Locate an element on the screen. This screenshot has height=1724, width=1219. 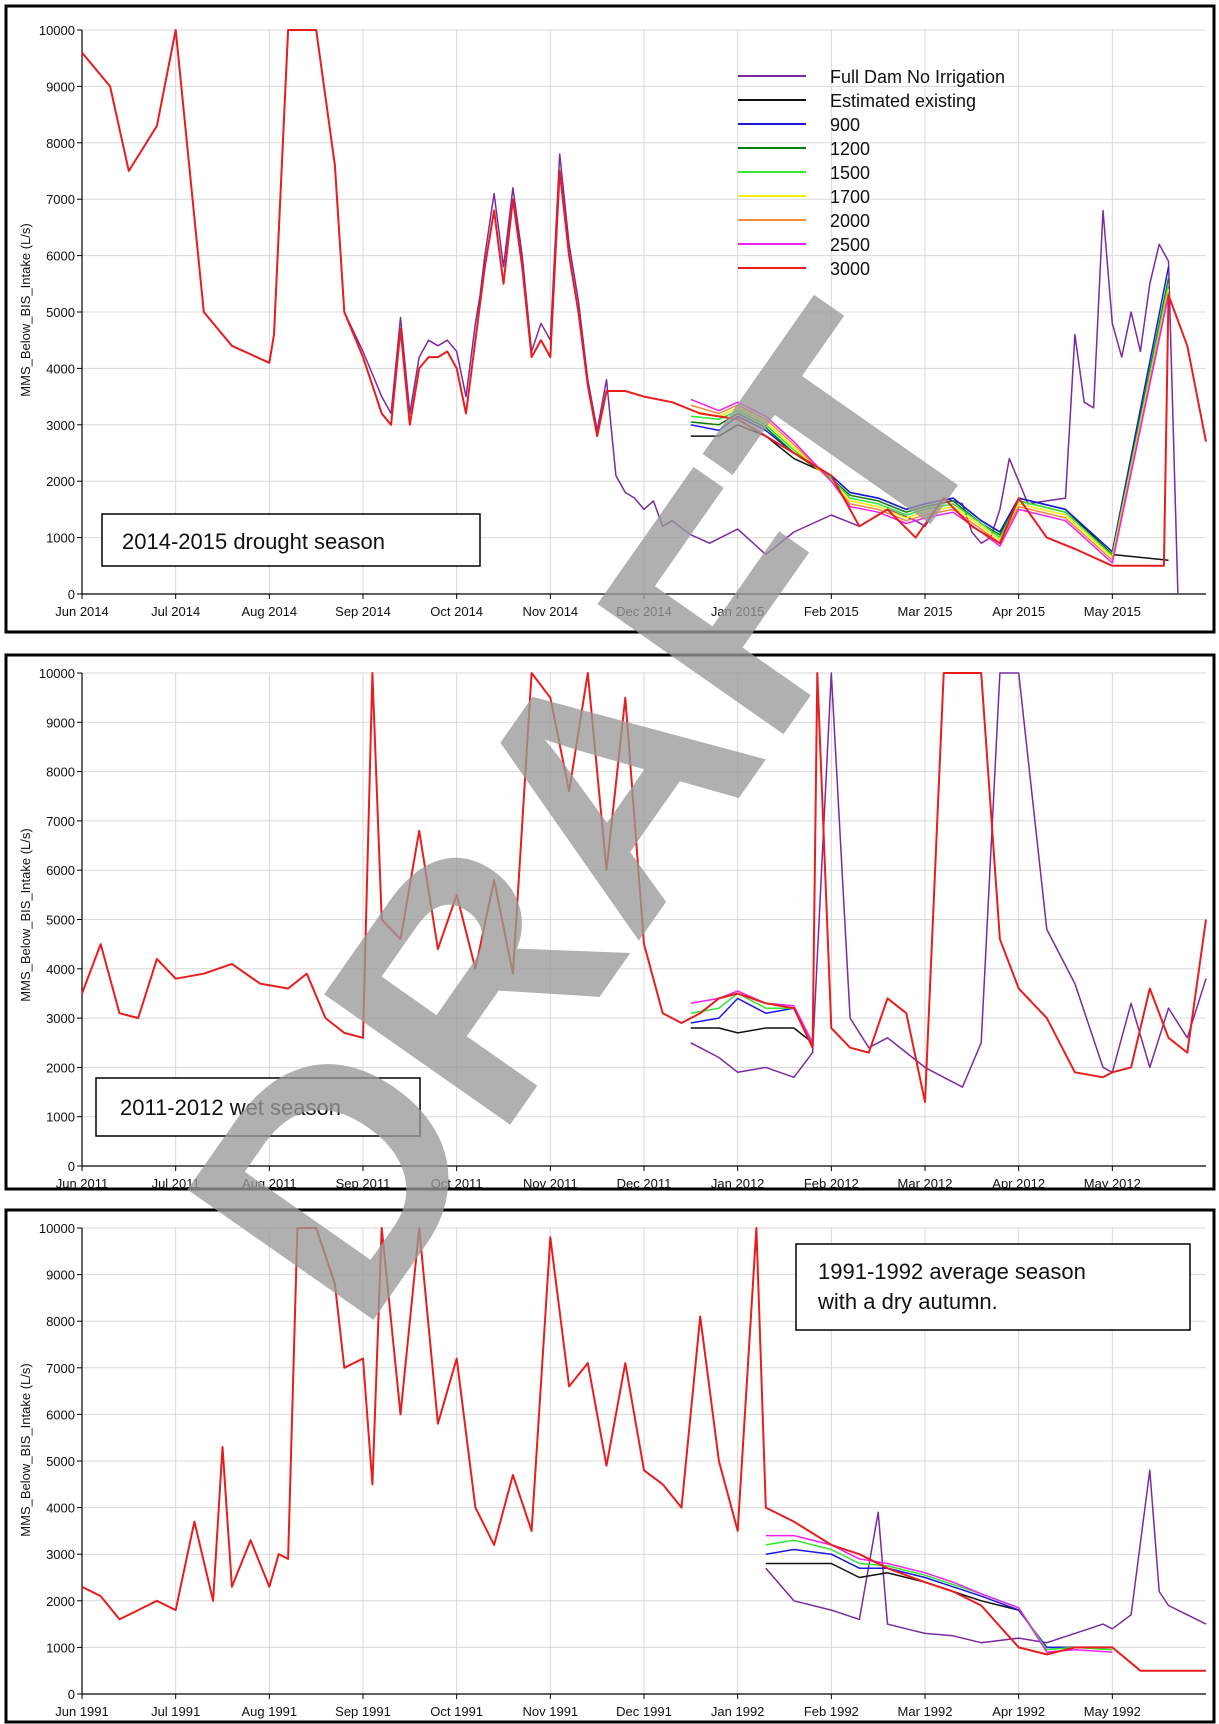
series-line-estimated-existing is located at coordinates (752, 1035).